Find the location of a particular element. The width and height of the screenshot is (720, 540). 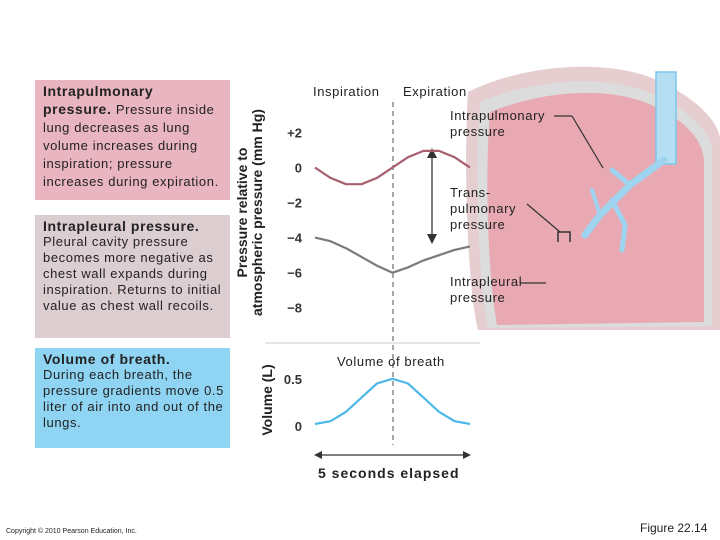

y-tick-label: −8 is located at coordinates (294, 308).